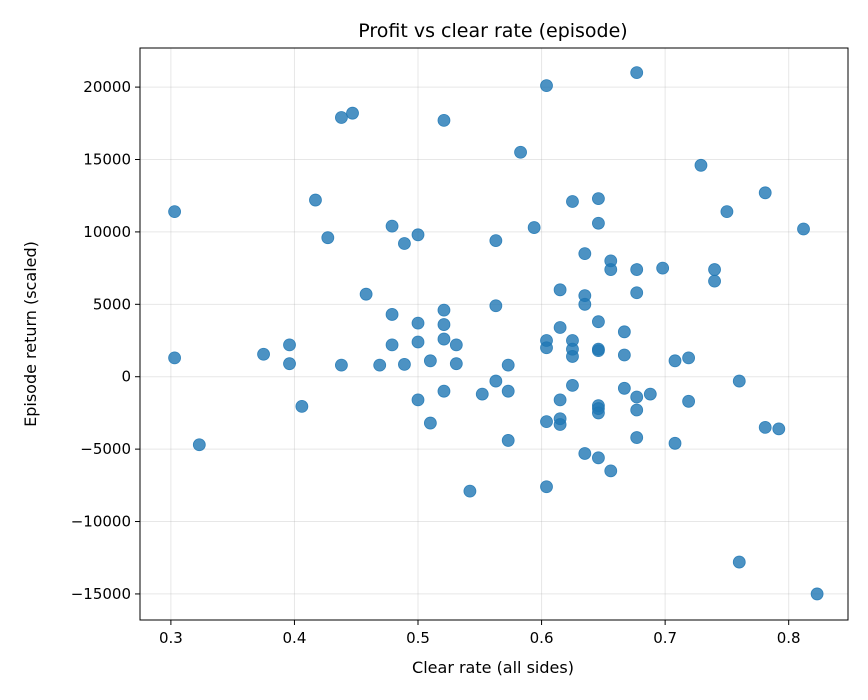 The width and height of the screenshot is (868, 700). Describe the element at coordinates (295, 638) in the screenshot. I see `x-tick-label: 0.4` at that location.